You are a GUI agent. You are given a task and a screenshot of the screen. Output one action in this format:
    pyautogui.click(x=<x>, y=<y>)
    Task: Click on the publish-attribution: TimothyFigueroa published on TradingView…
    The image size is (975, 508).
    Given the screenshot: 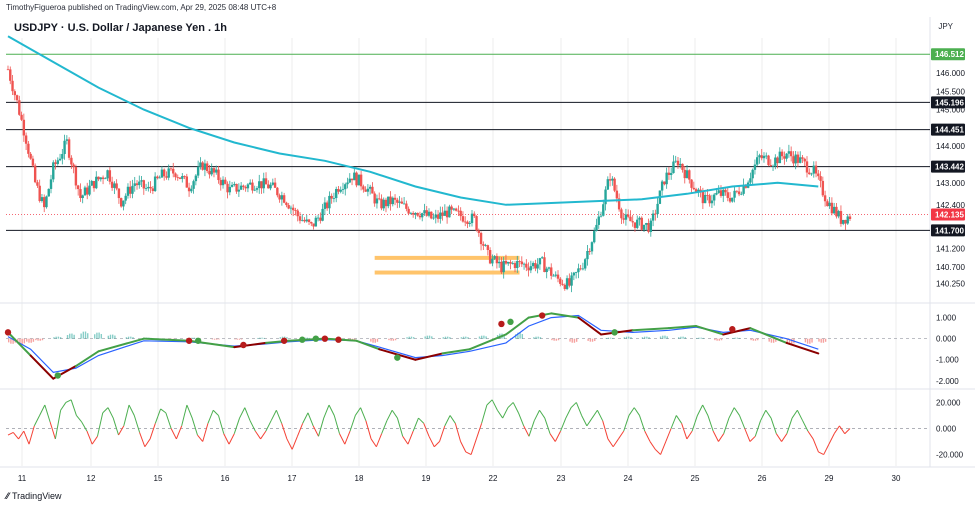 What is the action you would take?
    pyautogui.click(x=141, y=7)
    